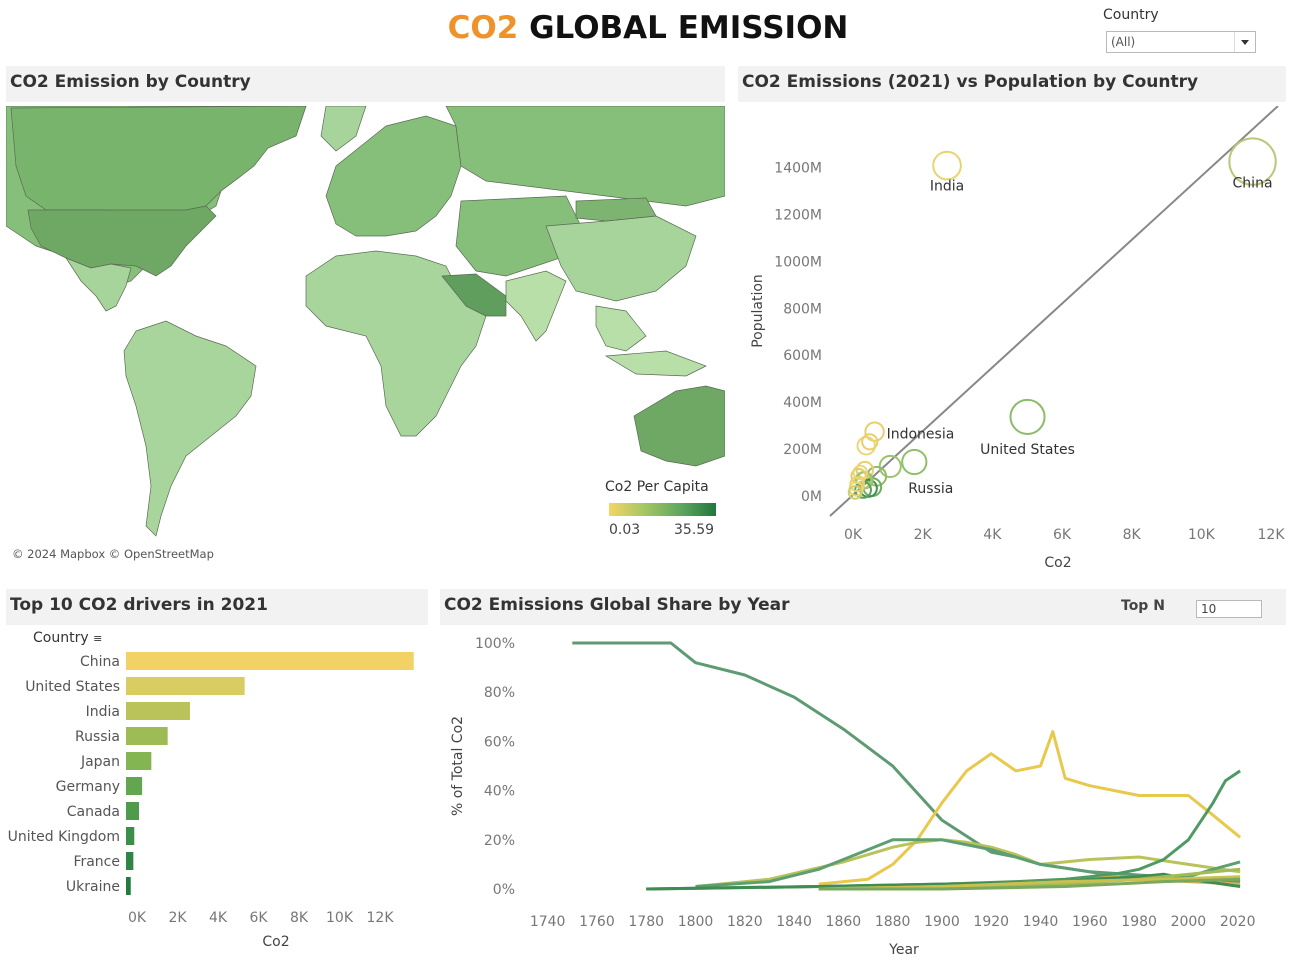 This screenshot has width=1296, height=965. Describe the element at coordinates (499, 693) in the screenshot. I see `y-tick-label: 80%` at that location.